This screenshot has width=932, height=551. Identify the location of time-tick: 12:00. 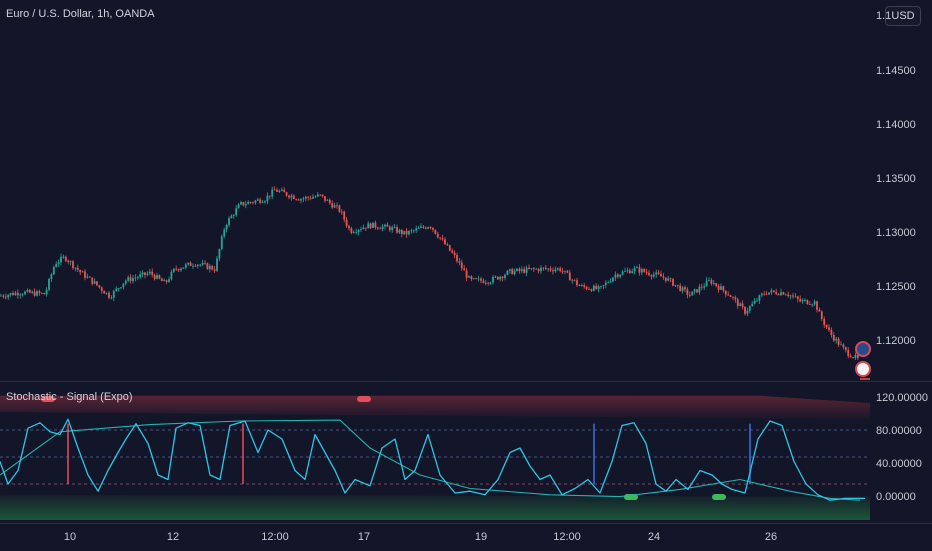
(275, 537).